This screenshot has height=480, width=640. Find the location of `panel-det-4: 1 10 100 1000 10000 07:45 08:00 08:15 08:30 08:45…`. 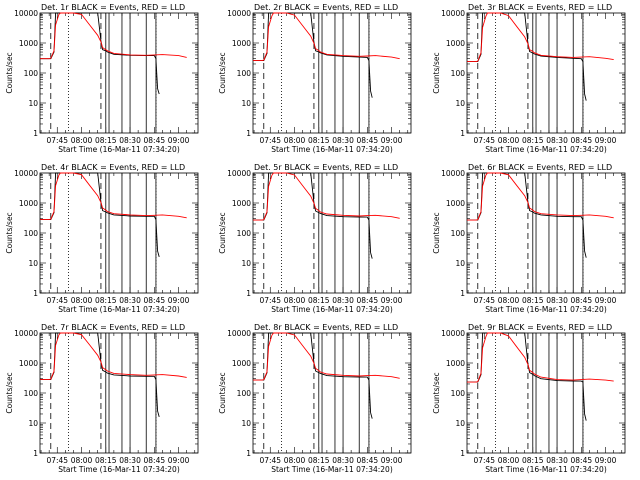

panel-det-4: 1 10 100 1000 10000 07:45 08:00 08:15 08:30 08:45… is located at coordinates (102, 238).